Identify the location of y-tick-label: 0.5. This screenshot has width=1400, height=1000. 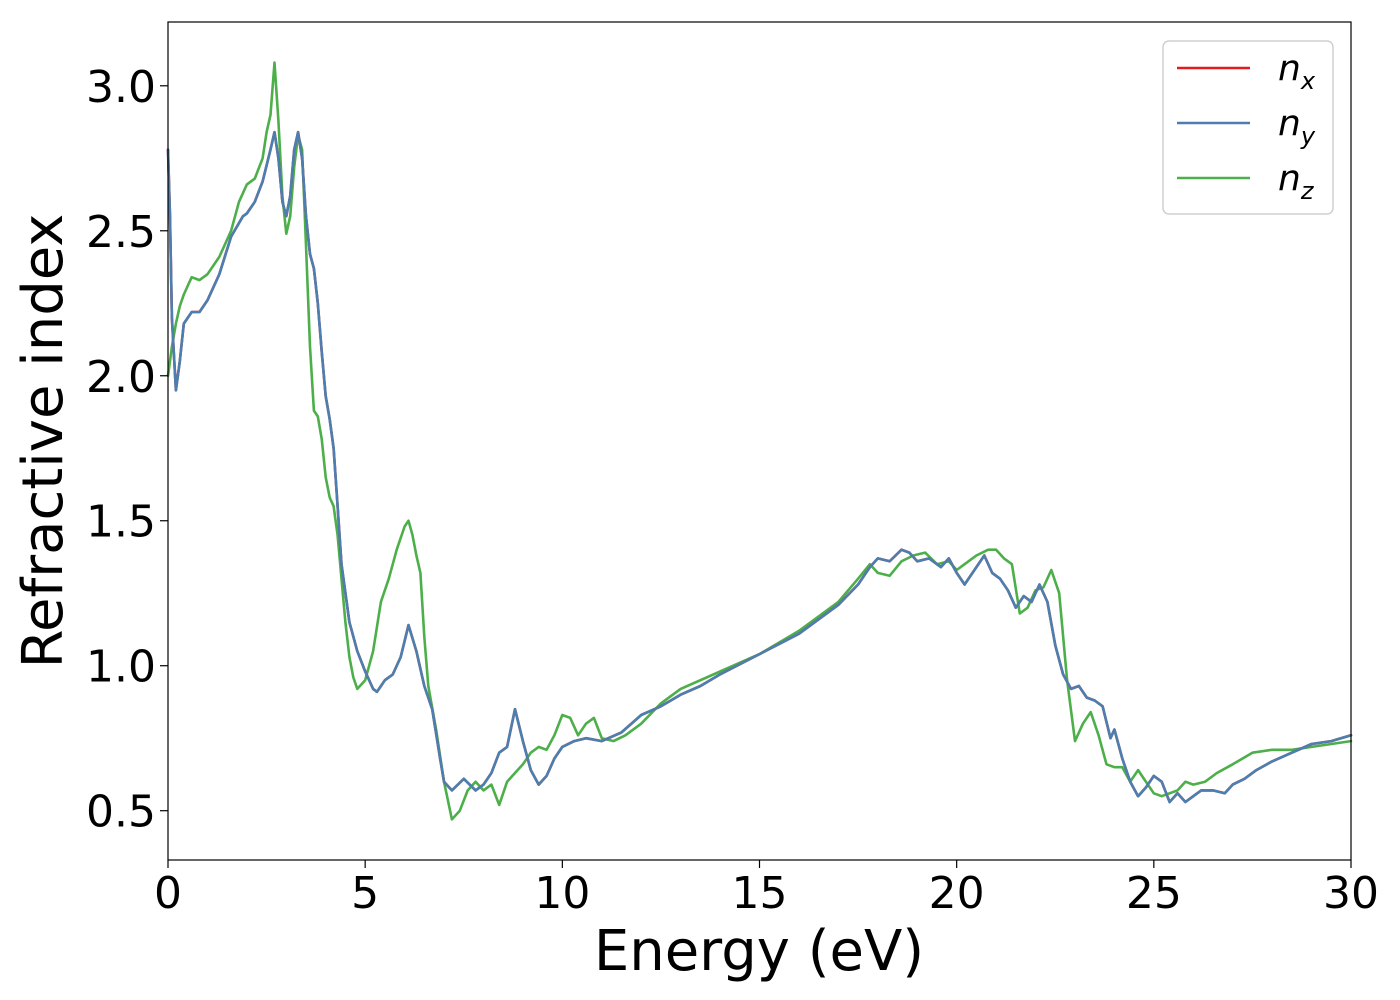
(121, 812).